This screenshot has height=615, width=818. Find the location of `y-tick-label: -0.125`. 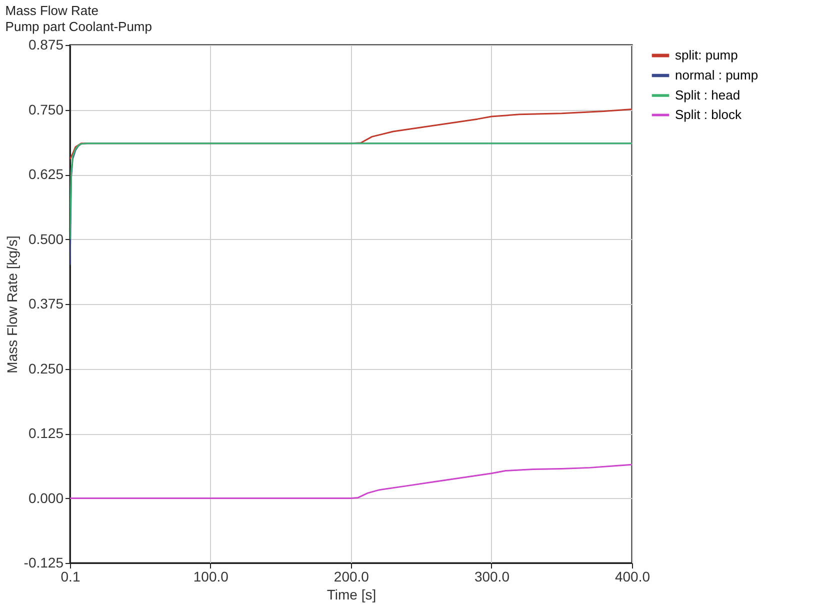

y-tick-label: -0.125 is located at coordinates (44, 562).